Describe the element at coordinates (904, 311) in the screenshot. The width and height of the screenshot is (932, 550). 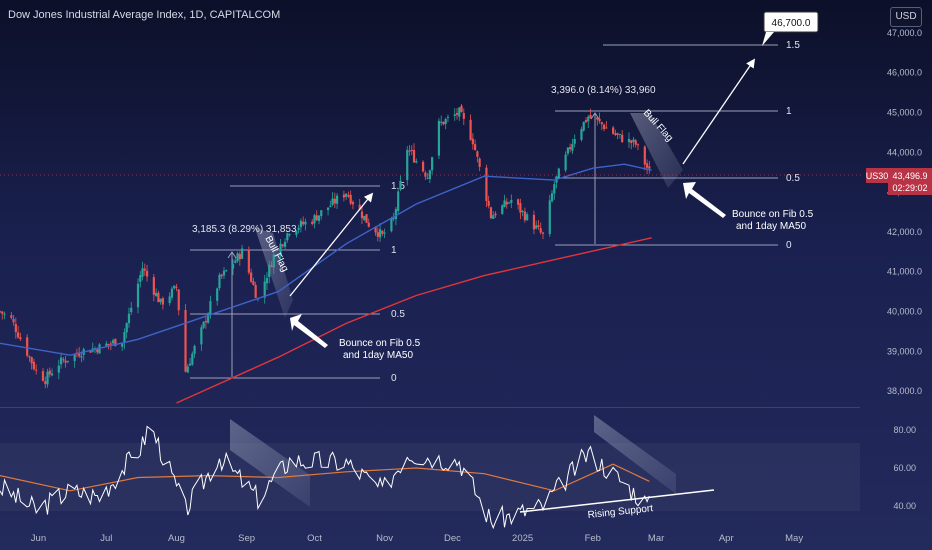
I see `price-tick-label: 40,000.0` at that location.